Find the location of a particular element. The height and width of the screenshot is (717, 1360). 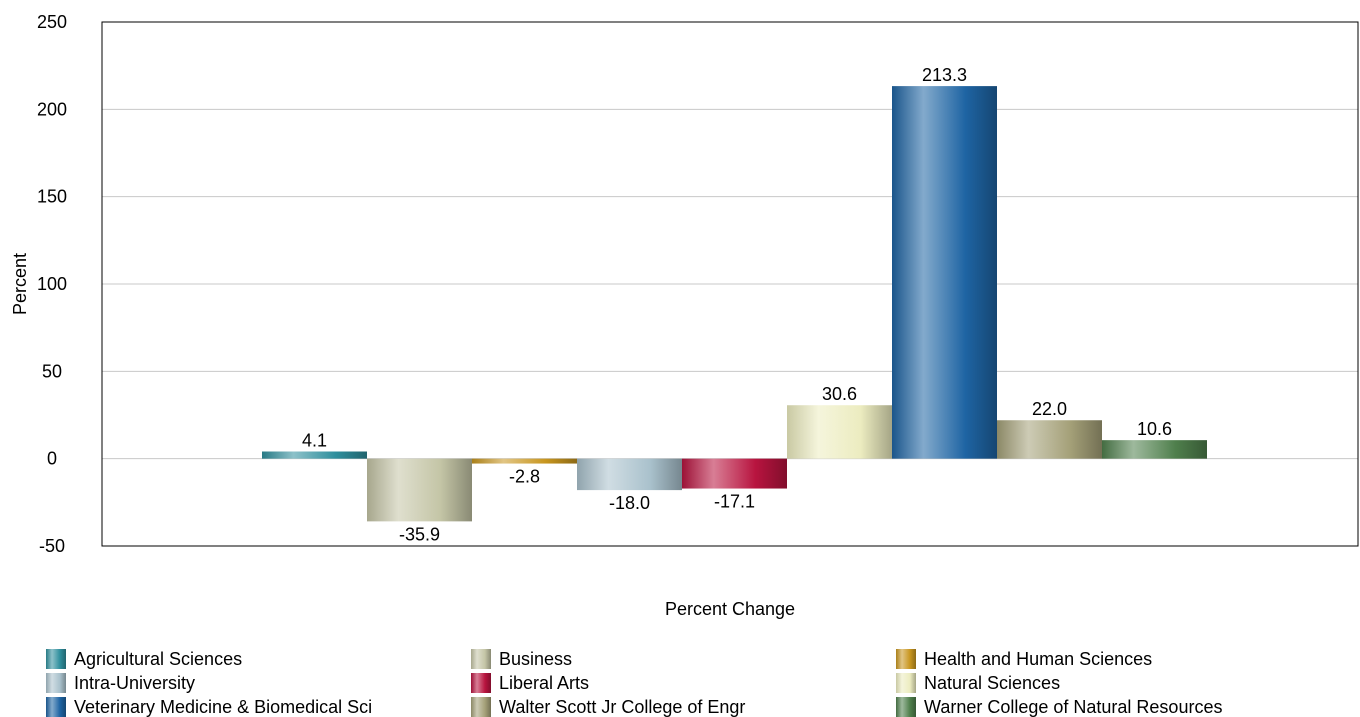

bar-business is located at coordinates (419, 490).